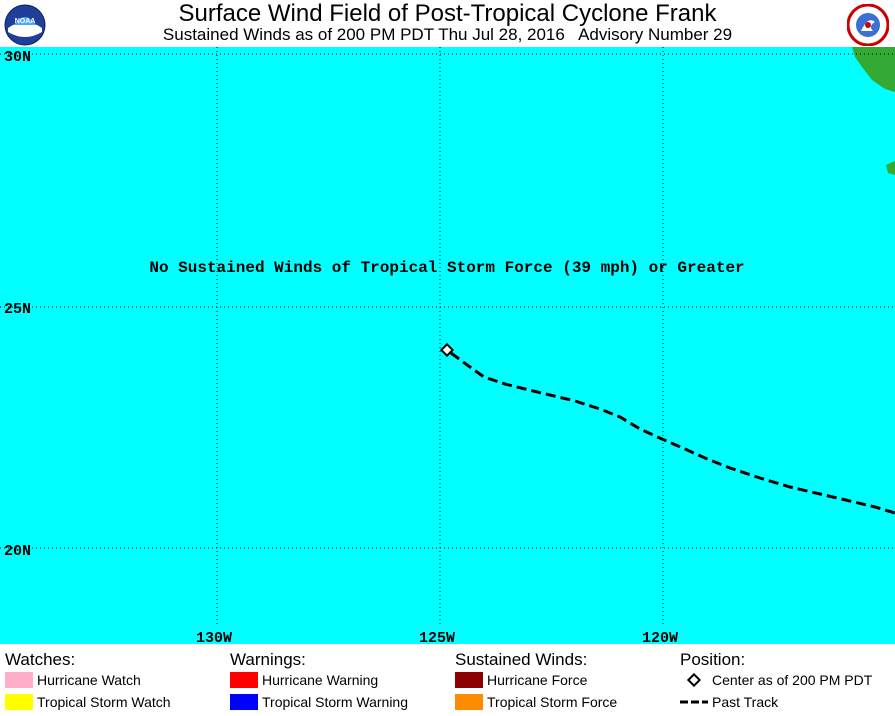 This screenshot has width=895, height=716. What do you see at coordinates (17, 551) in the screenshot?
I see `lat-label-20n: 20N` at bounding box center [17, 551].